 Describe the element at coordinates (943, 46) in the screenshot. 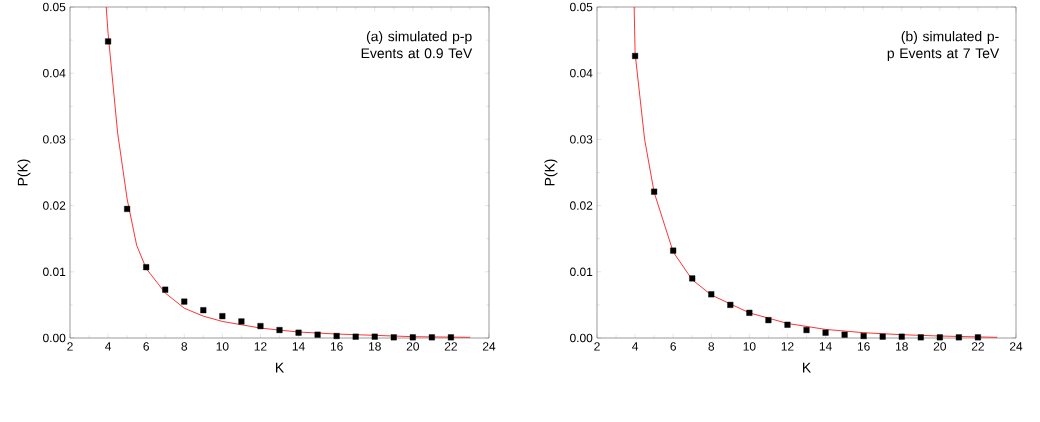

I see `annotation: (b) simulated p-p Events at 7 TeV` at that location.